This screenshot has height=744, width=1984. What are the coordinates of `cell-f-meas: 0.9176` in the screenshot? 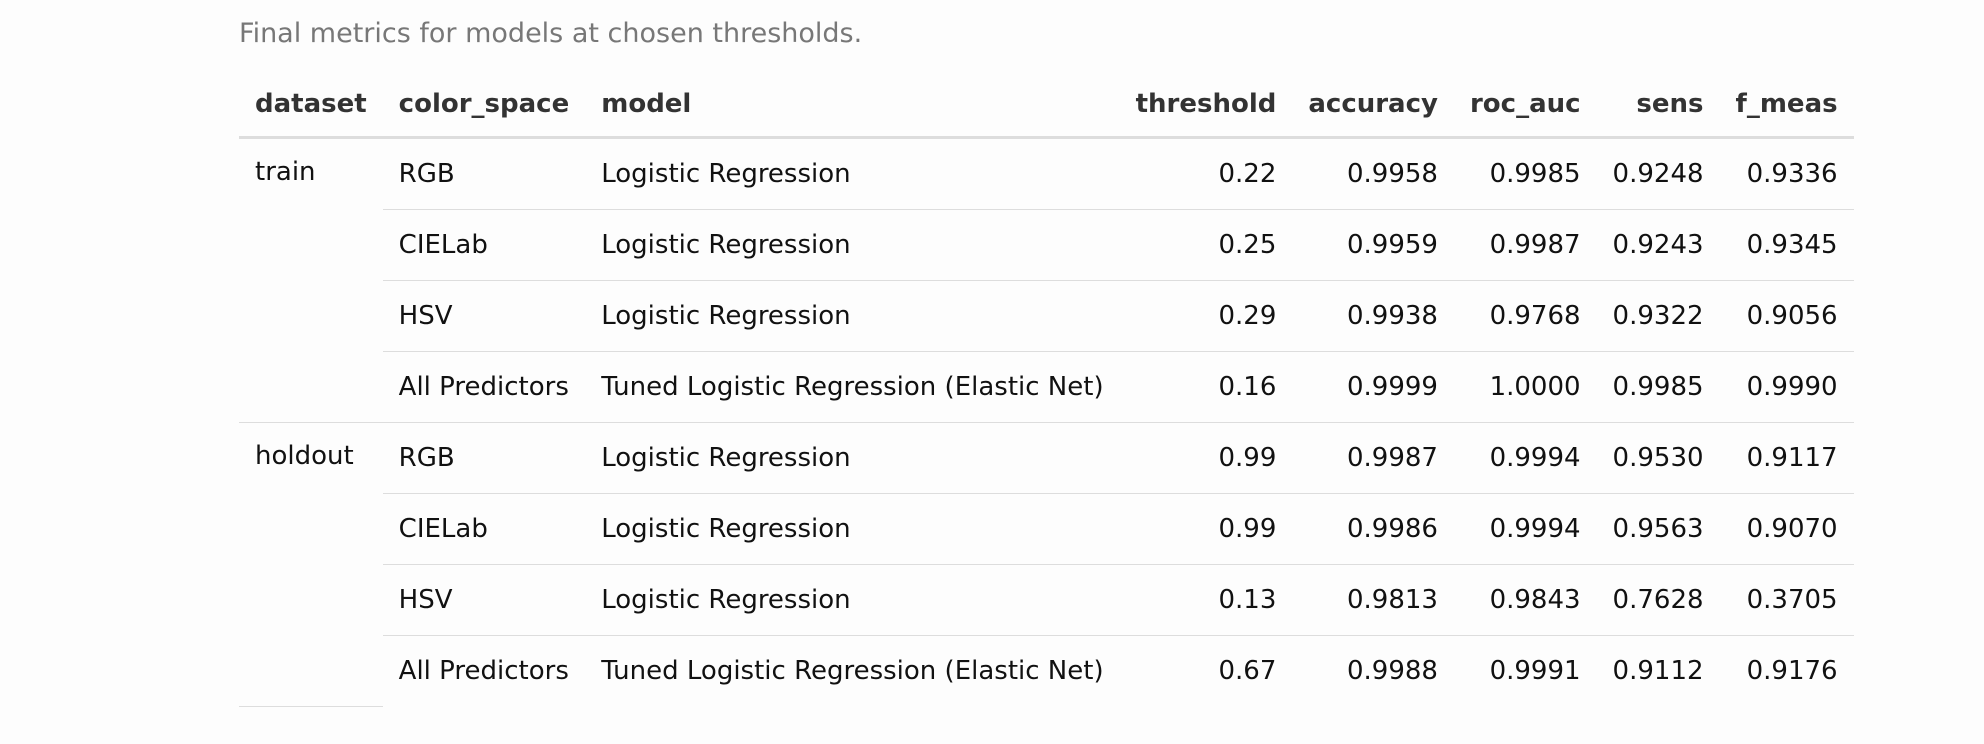 It's located at (1792, 671).